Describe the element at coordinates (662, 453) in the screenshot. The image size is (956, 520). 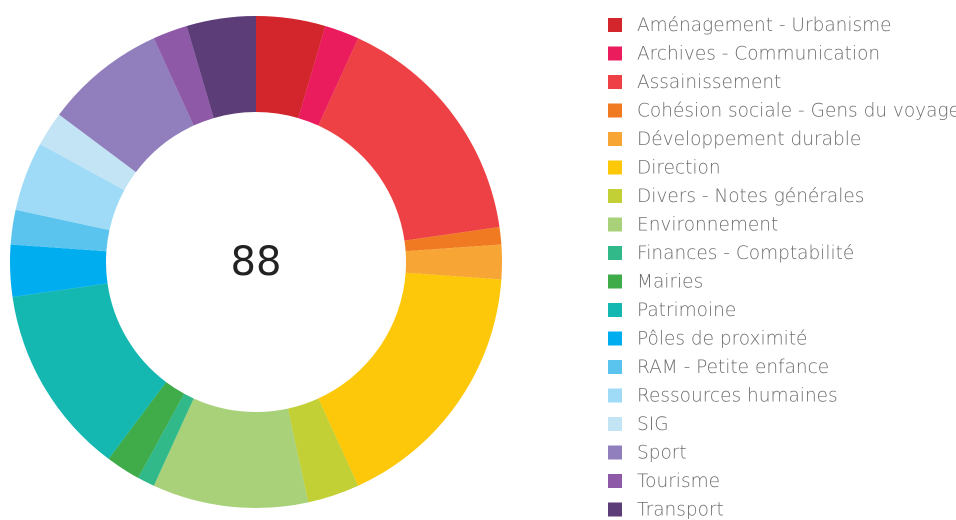
I see `legend-label: Sport` at that location.